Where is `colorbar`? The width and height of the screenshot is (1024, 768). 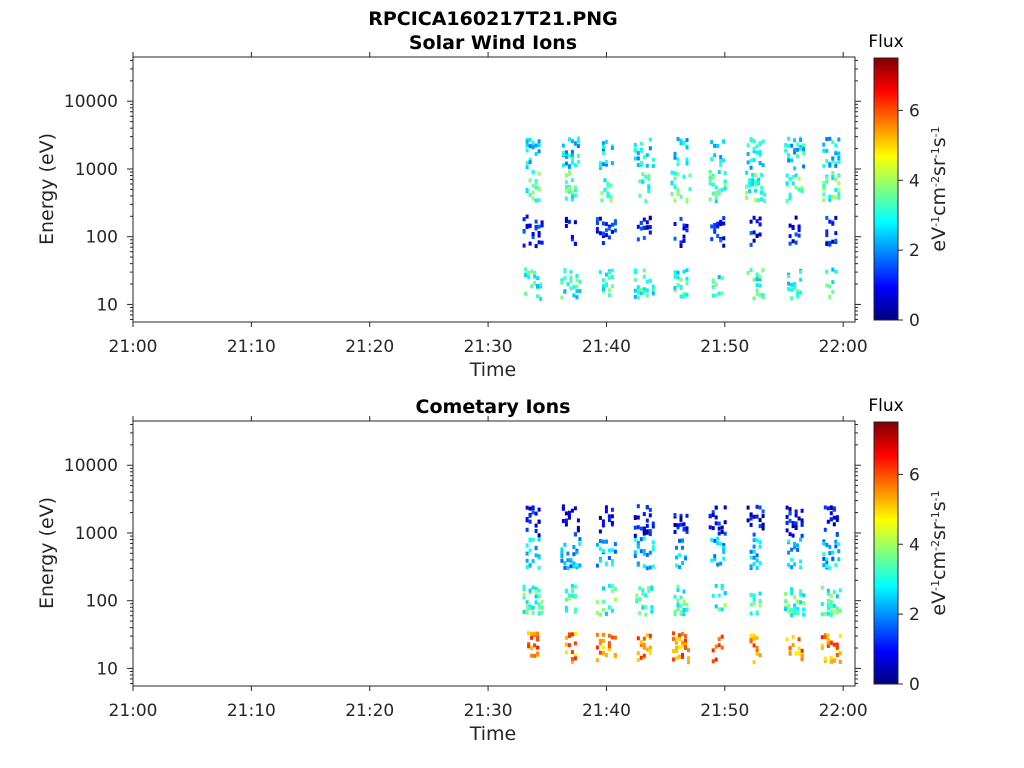 colorbar is located at coordinates (886, 553).